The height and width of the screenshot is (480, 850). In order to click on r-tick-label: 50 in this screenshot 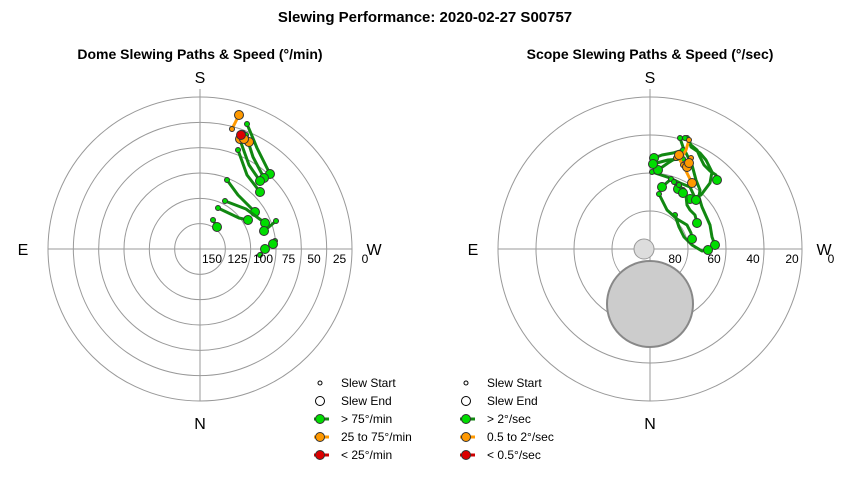, I will do `click(314, 259)`.